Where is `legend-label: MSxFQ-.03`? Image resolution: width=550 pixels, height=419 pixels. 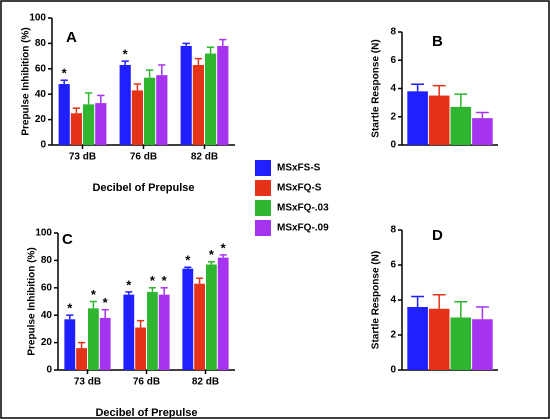 legend-label: MSxFQ-.03 is located at coordinates (303, 208).